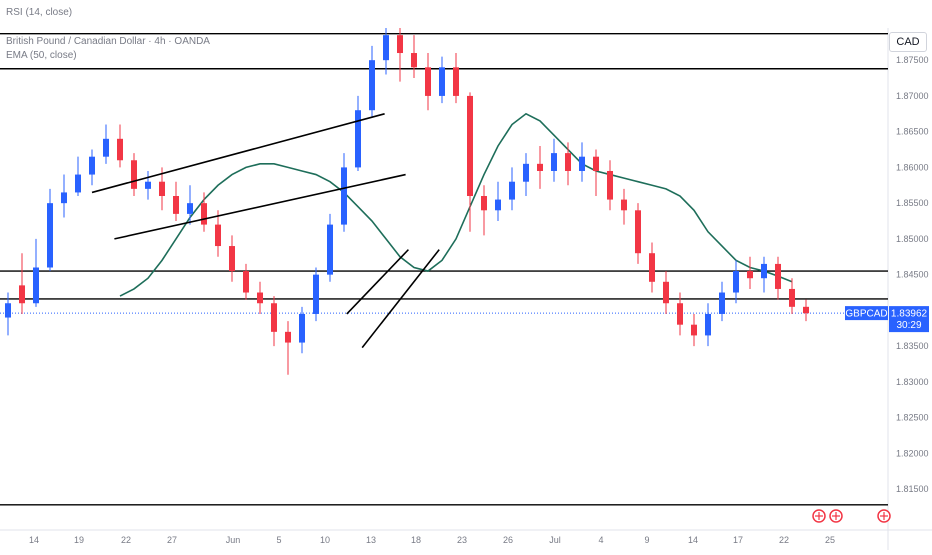 This screenshot has height=555, width=932. I want to click on x-tick-label: 4, so click(600, 540).